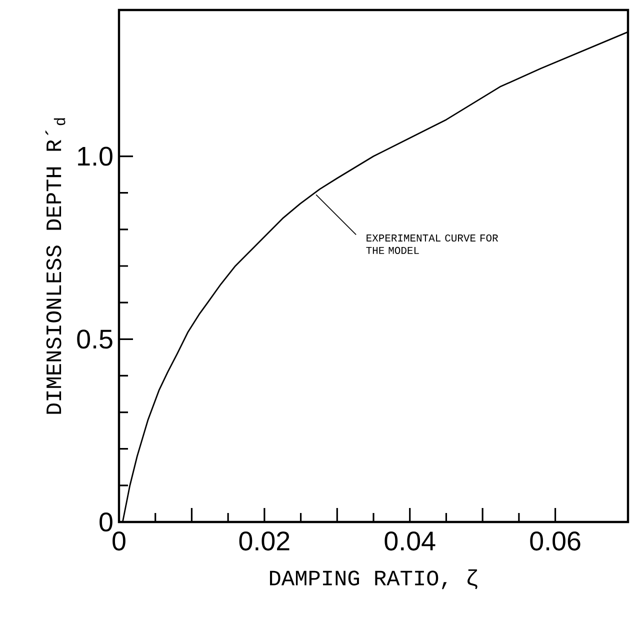 This screenshot has height=634, width=635. What do you see at coordinates (374, 579) in the screenshot?
I see `x-axis-title: DAMPING RATIO, ζ` at bounding box center [374, 579].